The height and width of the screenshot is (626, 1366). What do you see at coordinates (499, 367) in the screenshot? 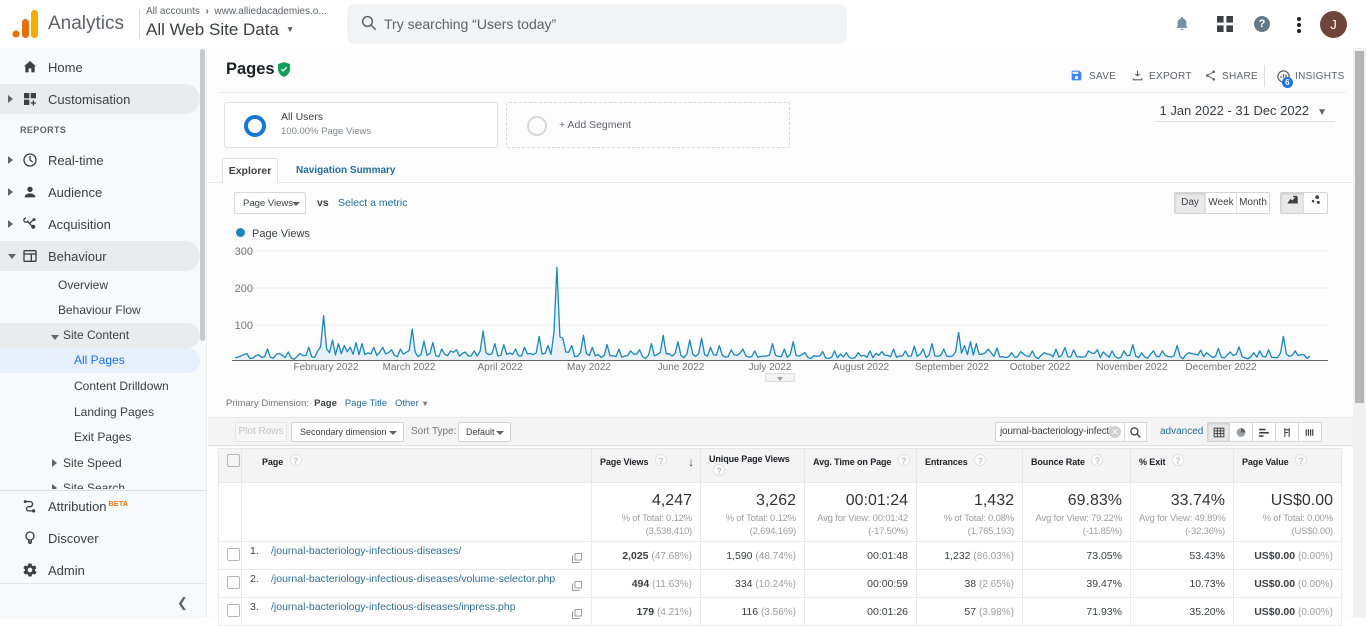
I see `svg-text: April 2022` at bounding box center [499, 367].